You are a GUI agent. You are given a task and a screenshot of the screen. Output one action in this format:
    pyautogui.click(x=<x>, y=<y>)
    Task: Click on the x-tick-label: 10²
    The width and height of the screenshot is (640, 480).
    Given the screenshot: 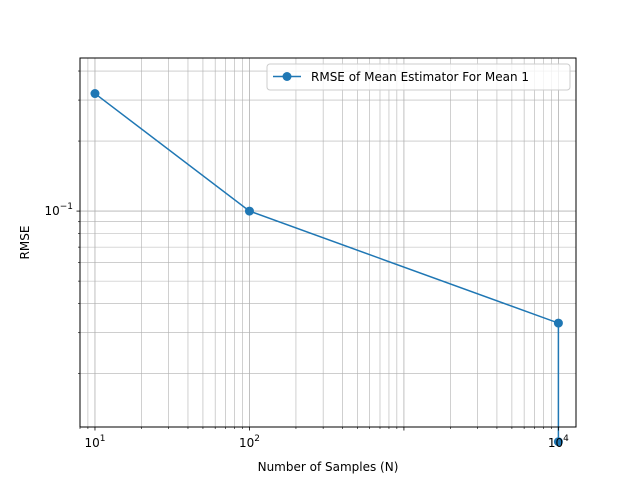 What is the action you would take?
    pyautogui.click(x=249, y=442)
    